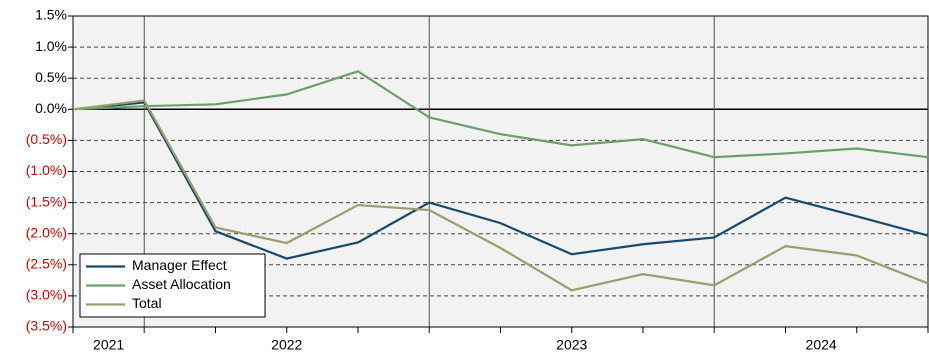 The width and height of the screenshot is (929, 355). I want to click on y-tick-label: (1.0%), so click(46, 170).